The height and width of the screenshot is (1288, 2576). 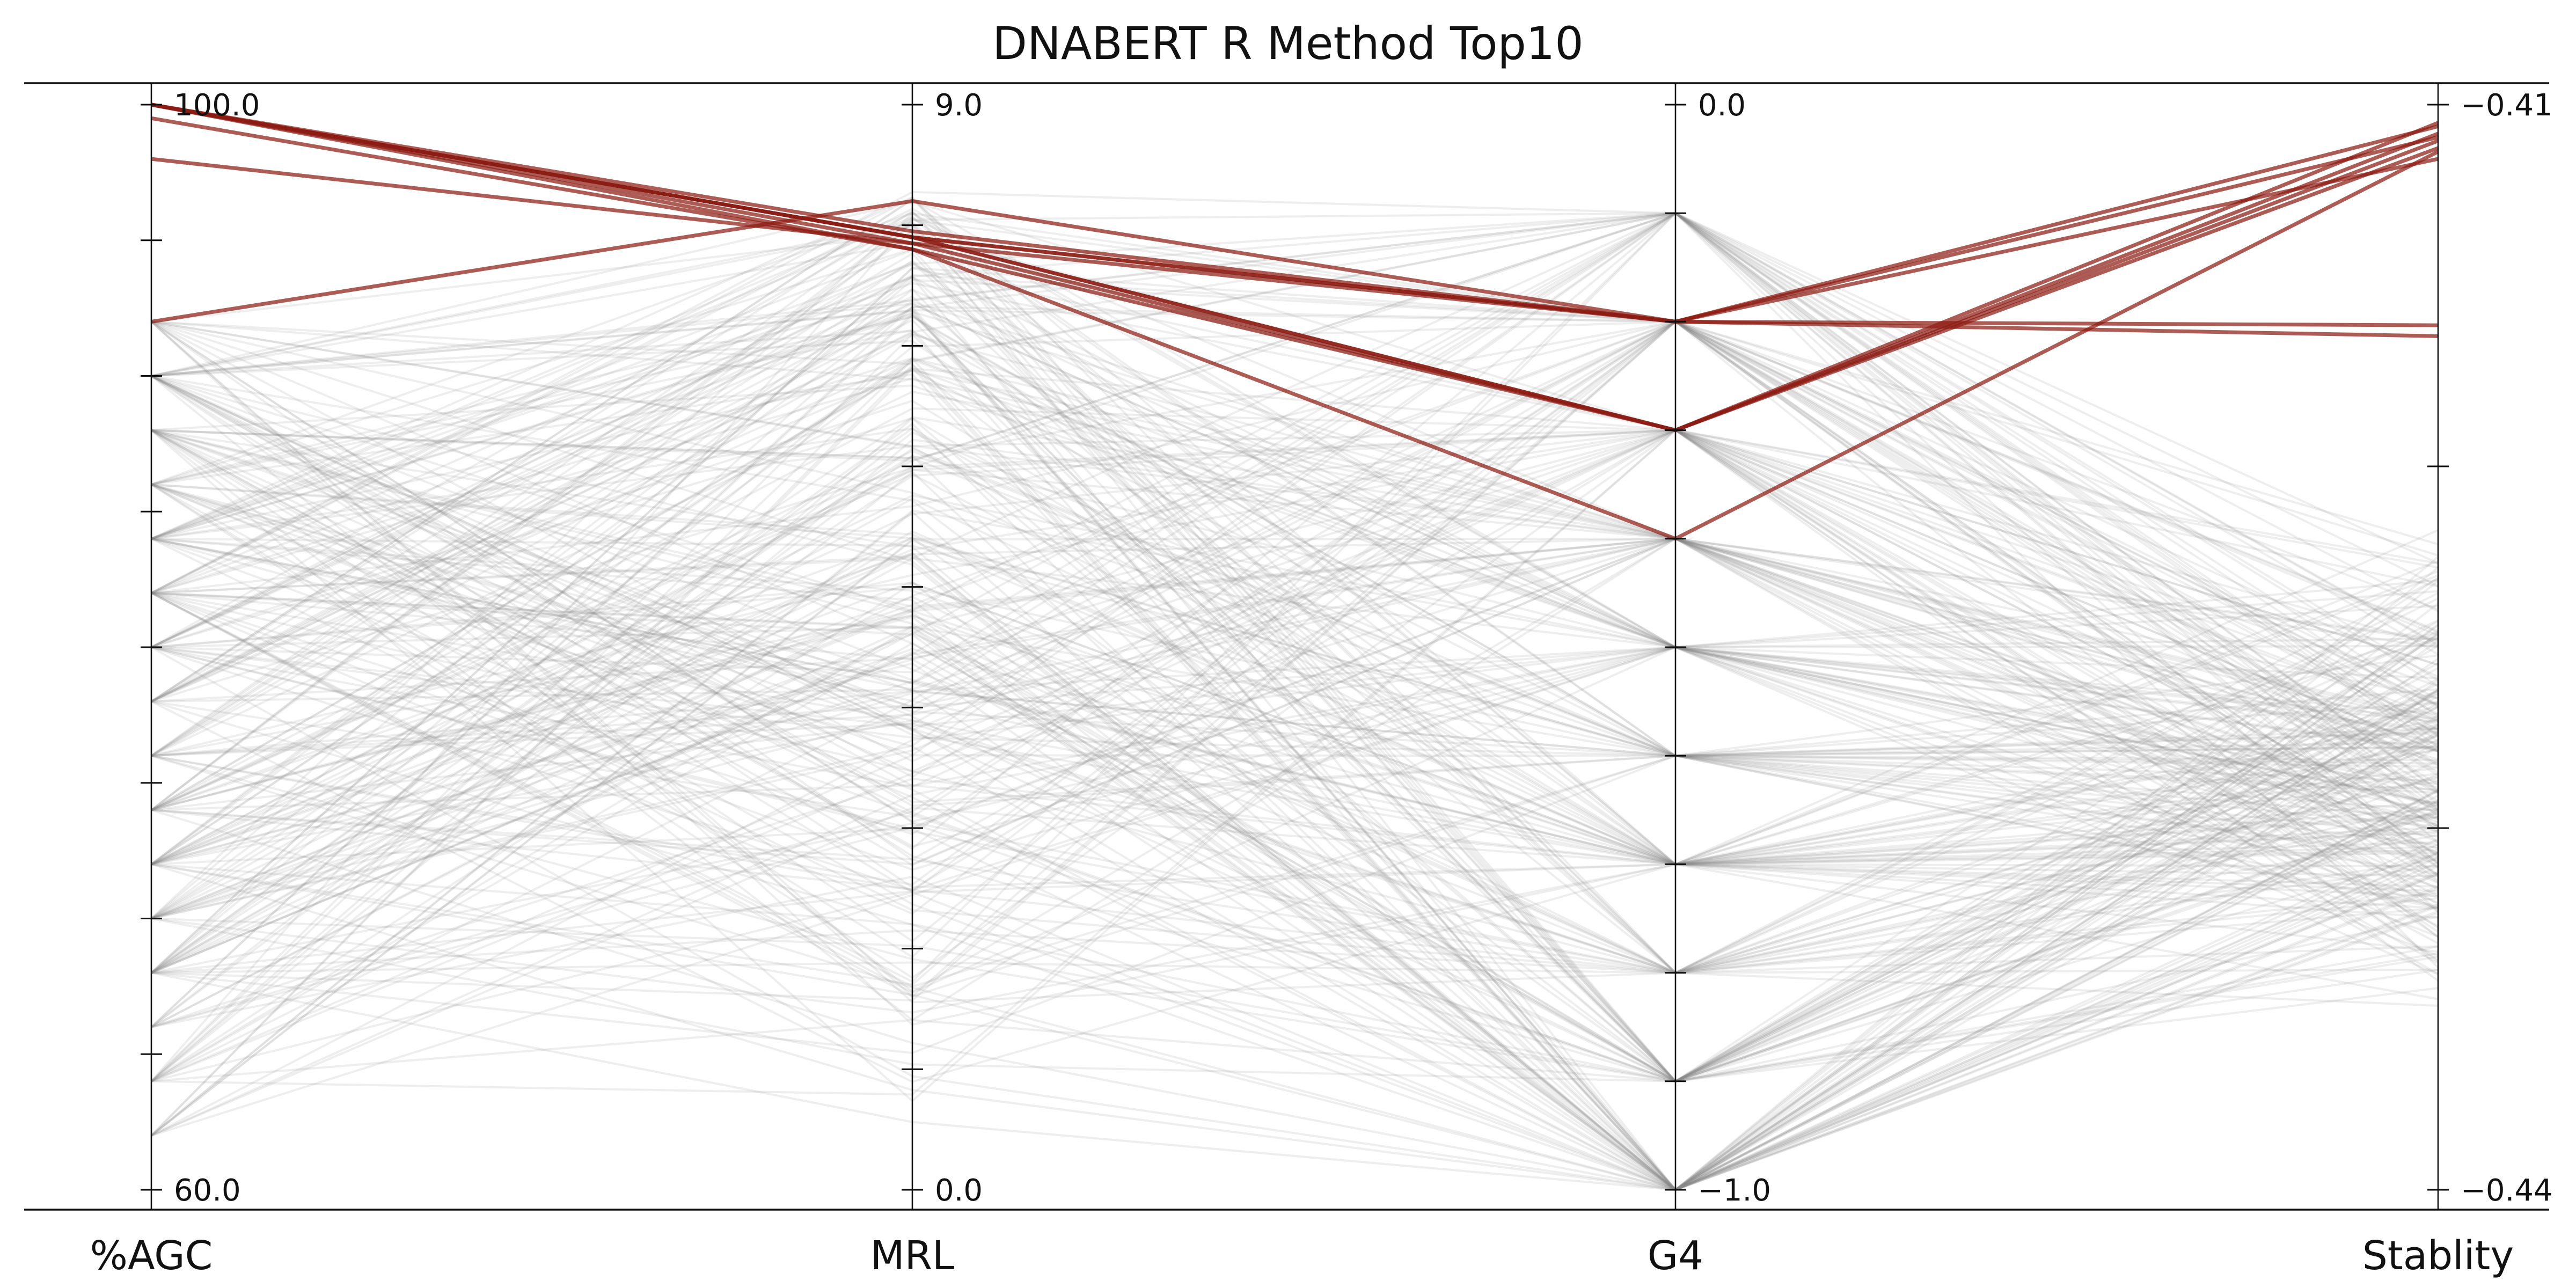 I want to click on axis-min-label: −1.0, so click(x=1734, y=1190).